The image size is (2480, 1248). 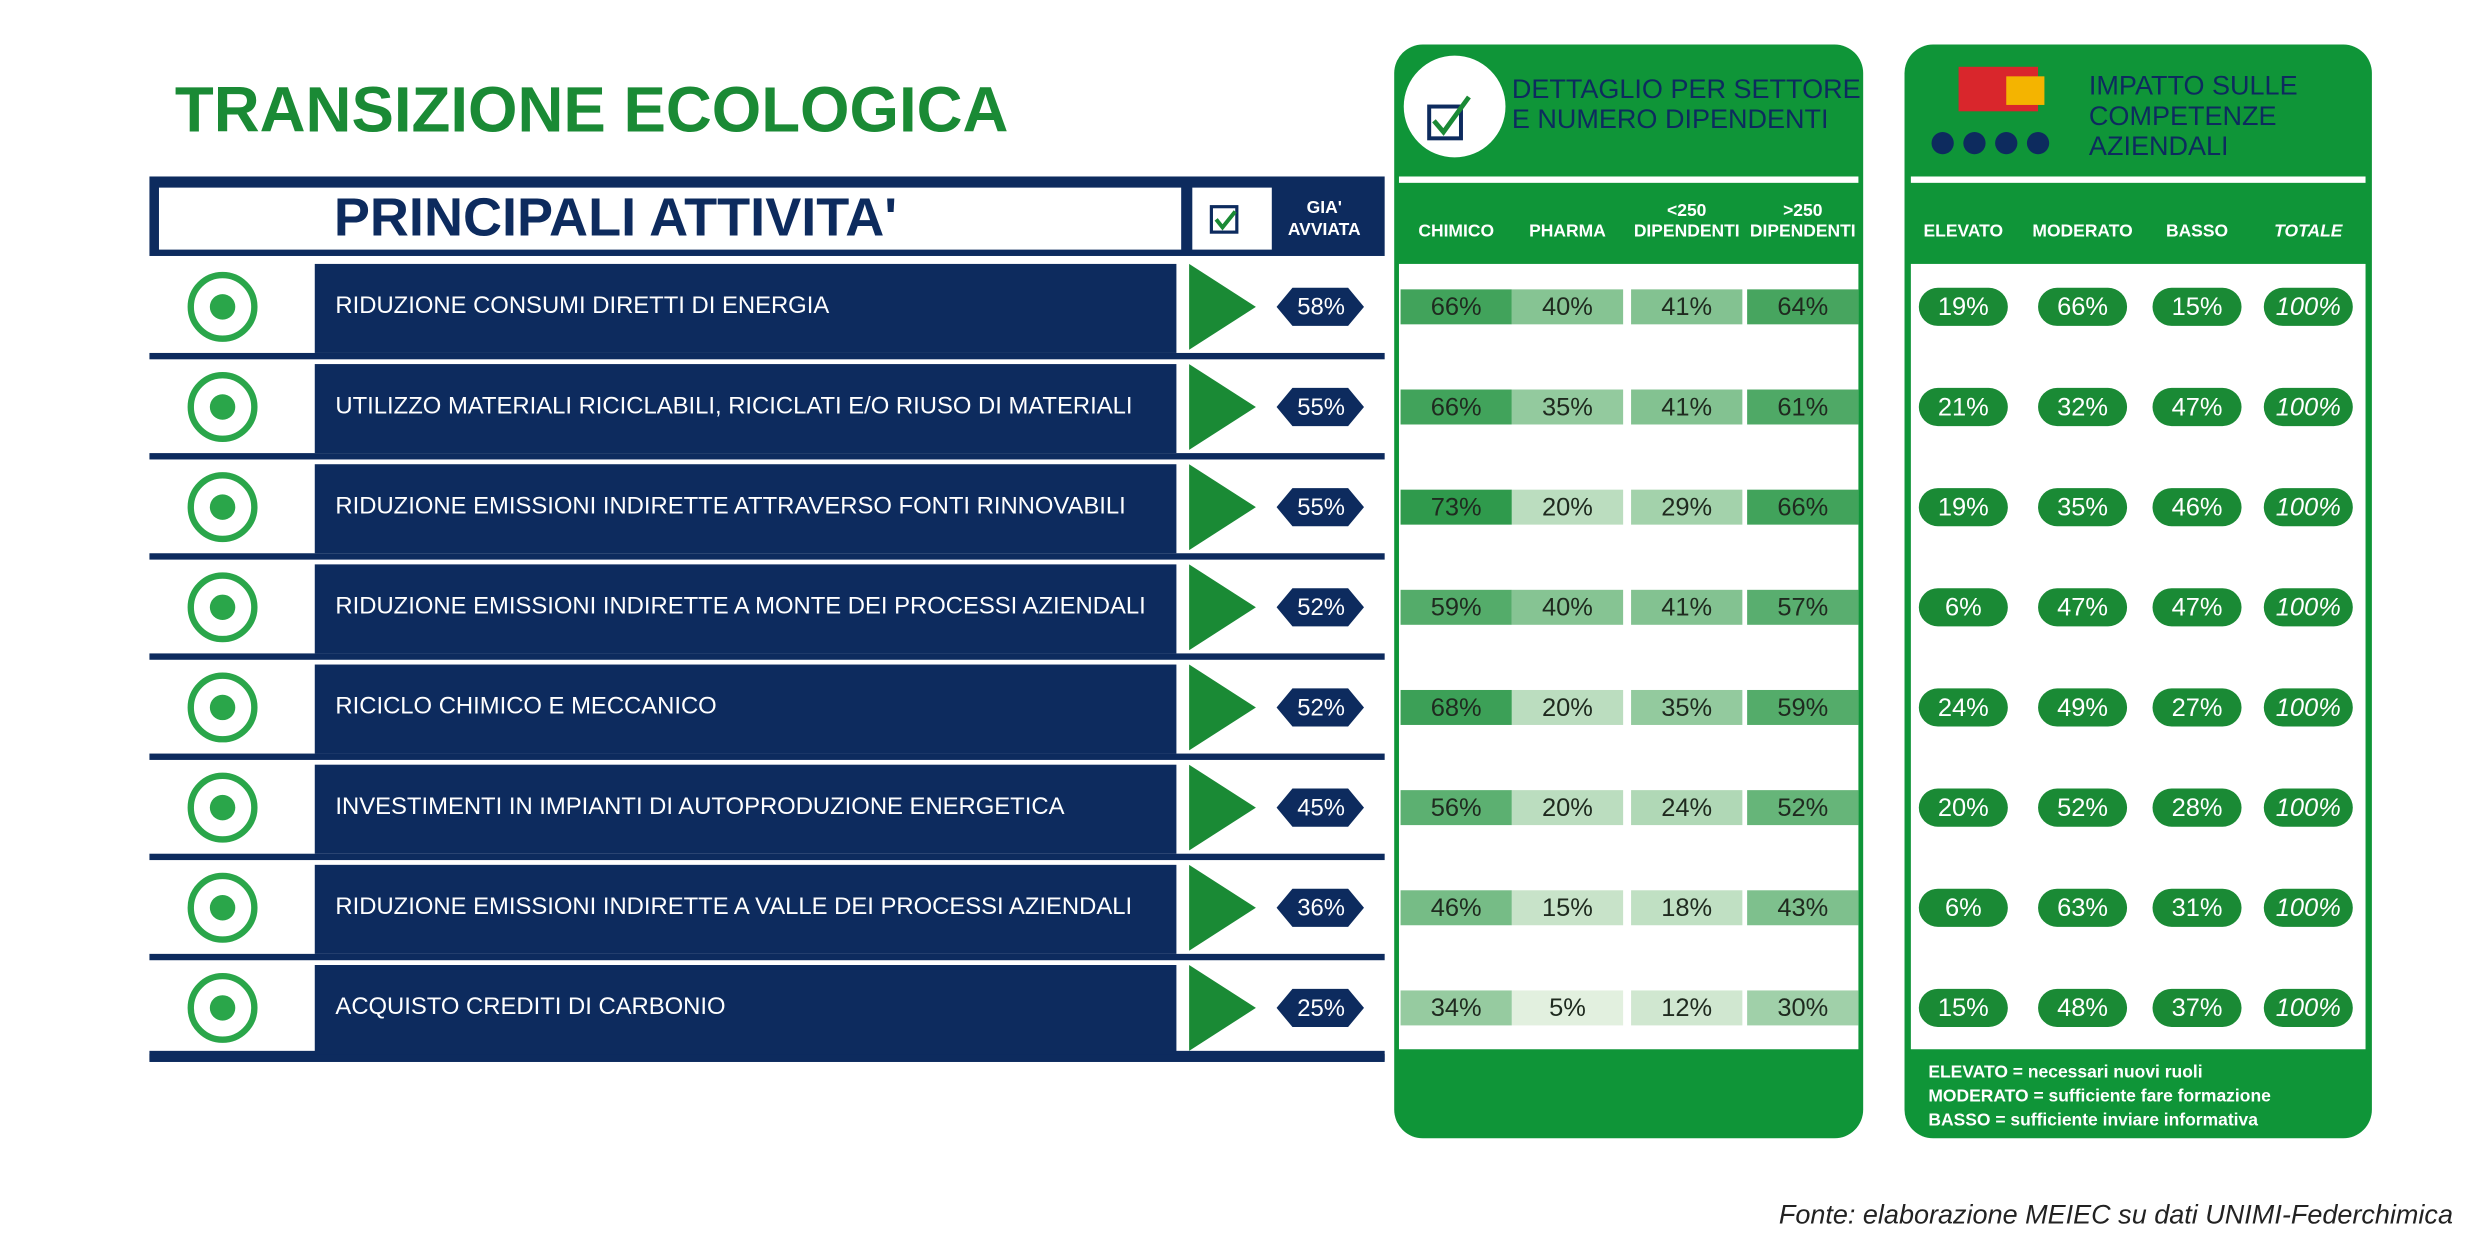 I want to click on sector-column-header: DIPENDENTI, so click(x=1803, y=231).